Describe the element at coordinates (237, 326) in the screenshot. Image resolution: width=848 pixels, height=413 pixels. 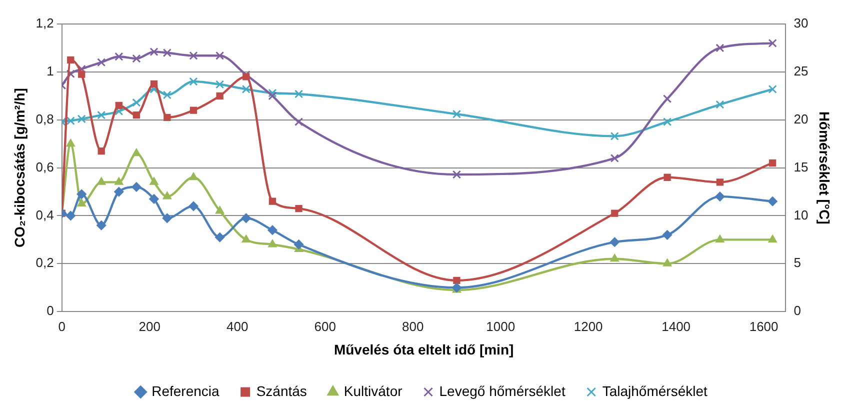
I see `x-tick-label: 400` at that location.